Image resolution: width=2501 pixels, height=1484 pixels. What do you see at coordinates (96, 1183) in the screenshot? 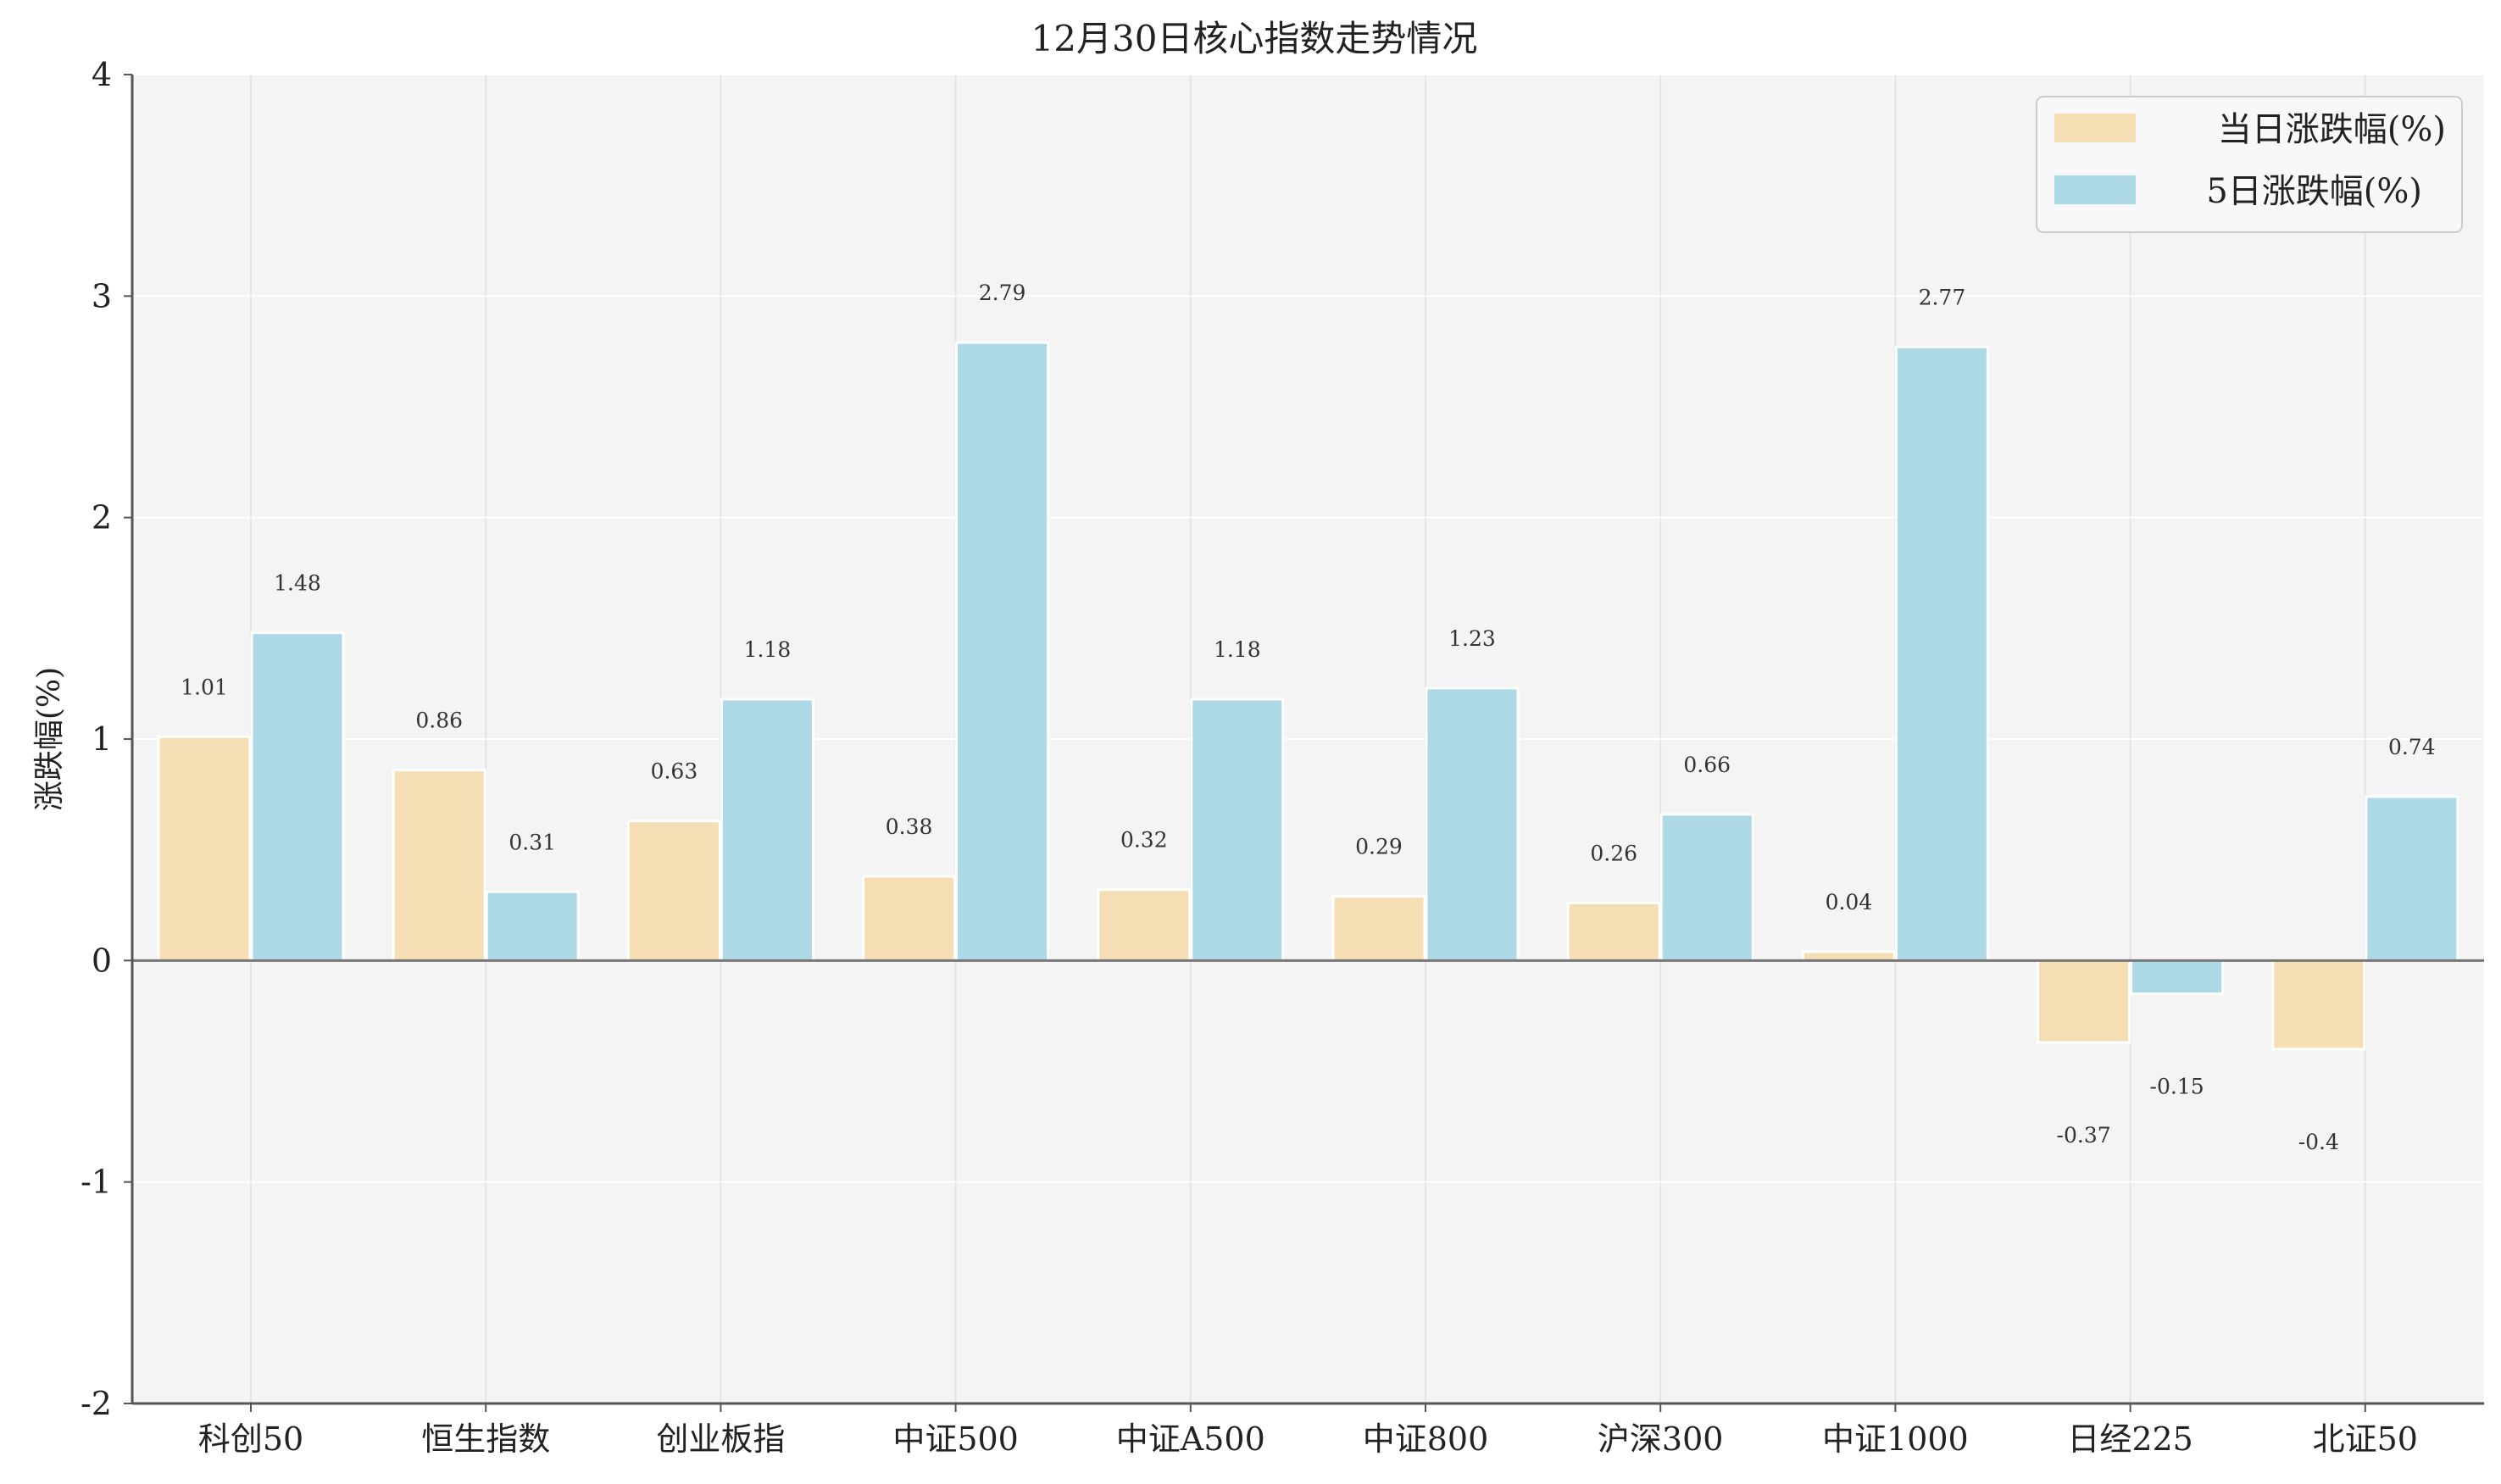
I see `y-tick-label: -1` at bounding box center [96, 1183].